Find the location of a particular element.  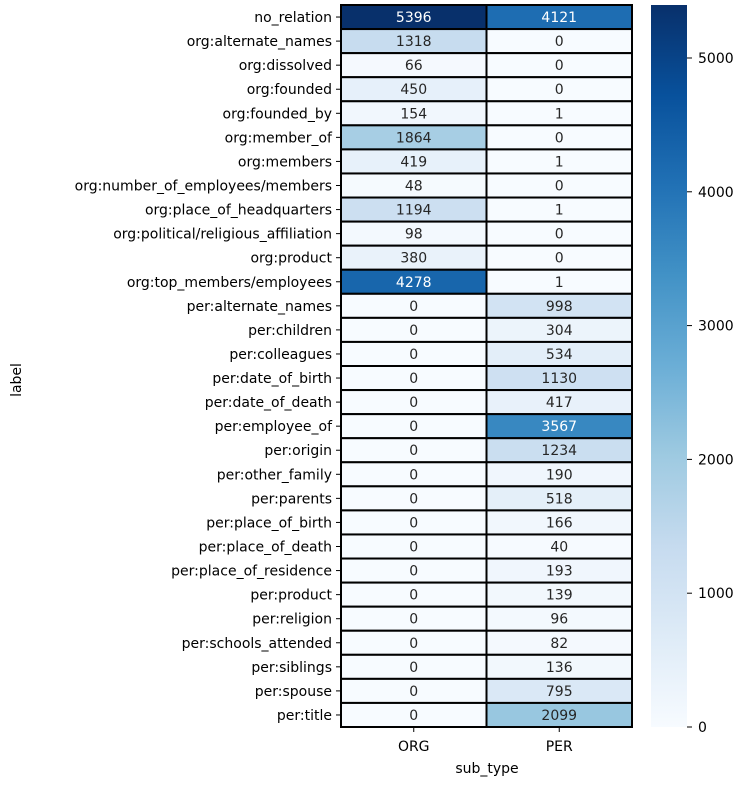

row-label: org:founded is located at coordinates (289, 90).